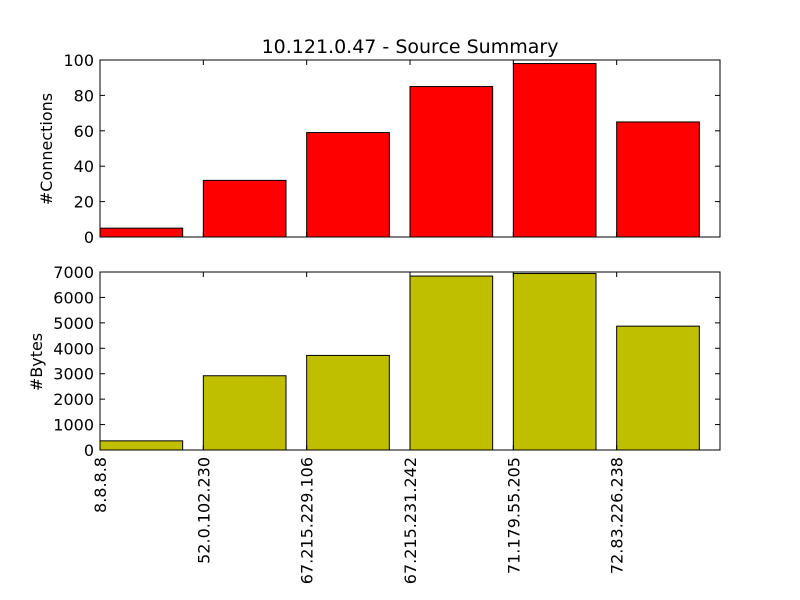 This screenshot has height=600, width=800. What do you see at coordinates (307, 520) in the screenshot?
I see `x-tick-label: 67.215.229.106` at bounding box center [307, 520].